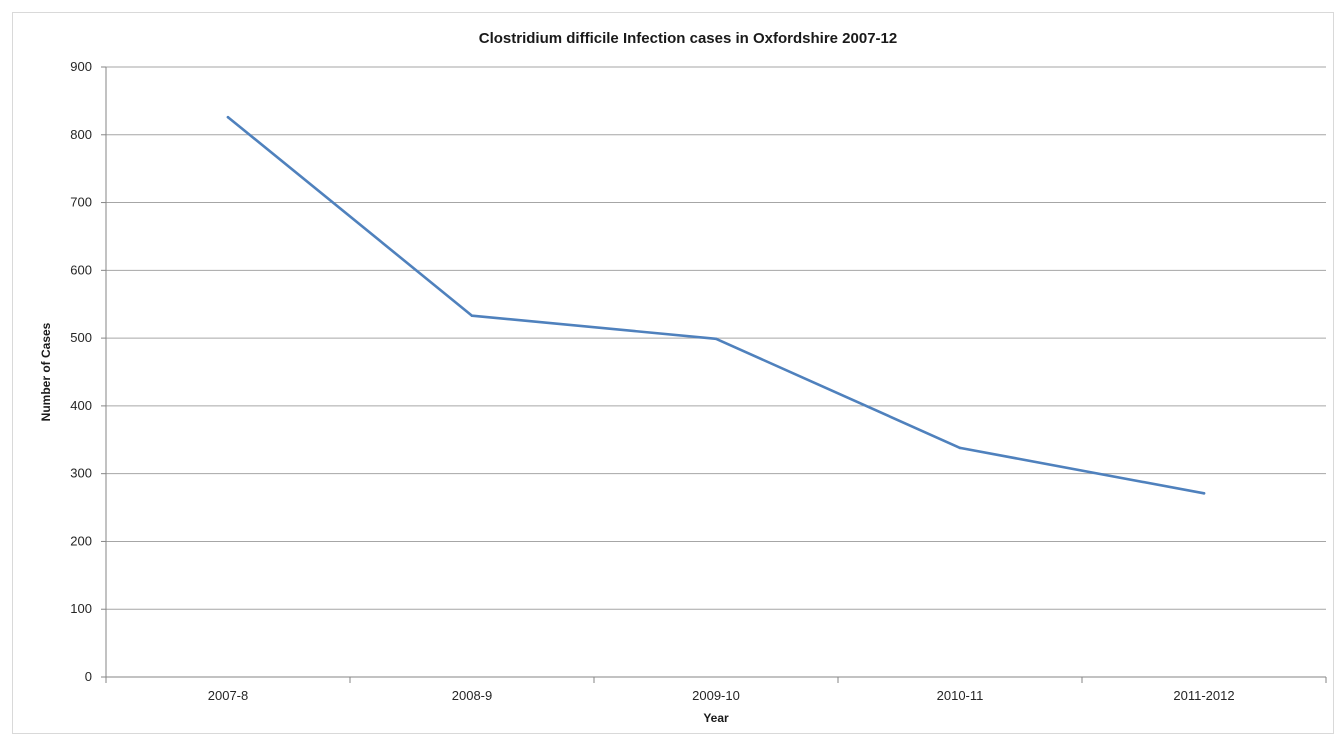 The height and width of the screenshot is (740, 1339). What do you see at coordinates (81, 202) in the screenshot?
I see `y-tick-label-700: 700` at bounding box center [81, 202].